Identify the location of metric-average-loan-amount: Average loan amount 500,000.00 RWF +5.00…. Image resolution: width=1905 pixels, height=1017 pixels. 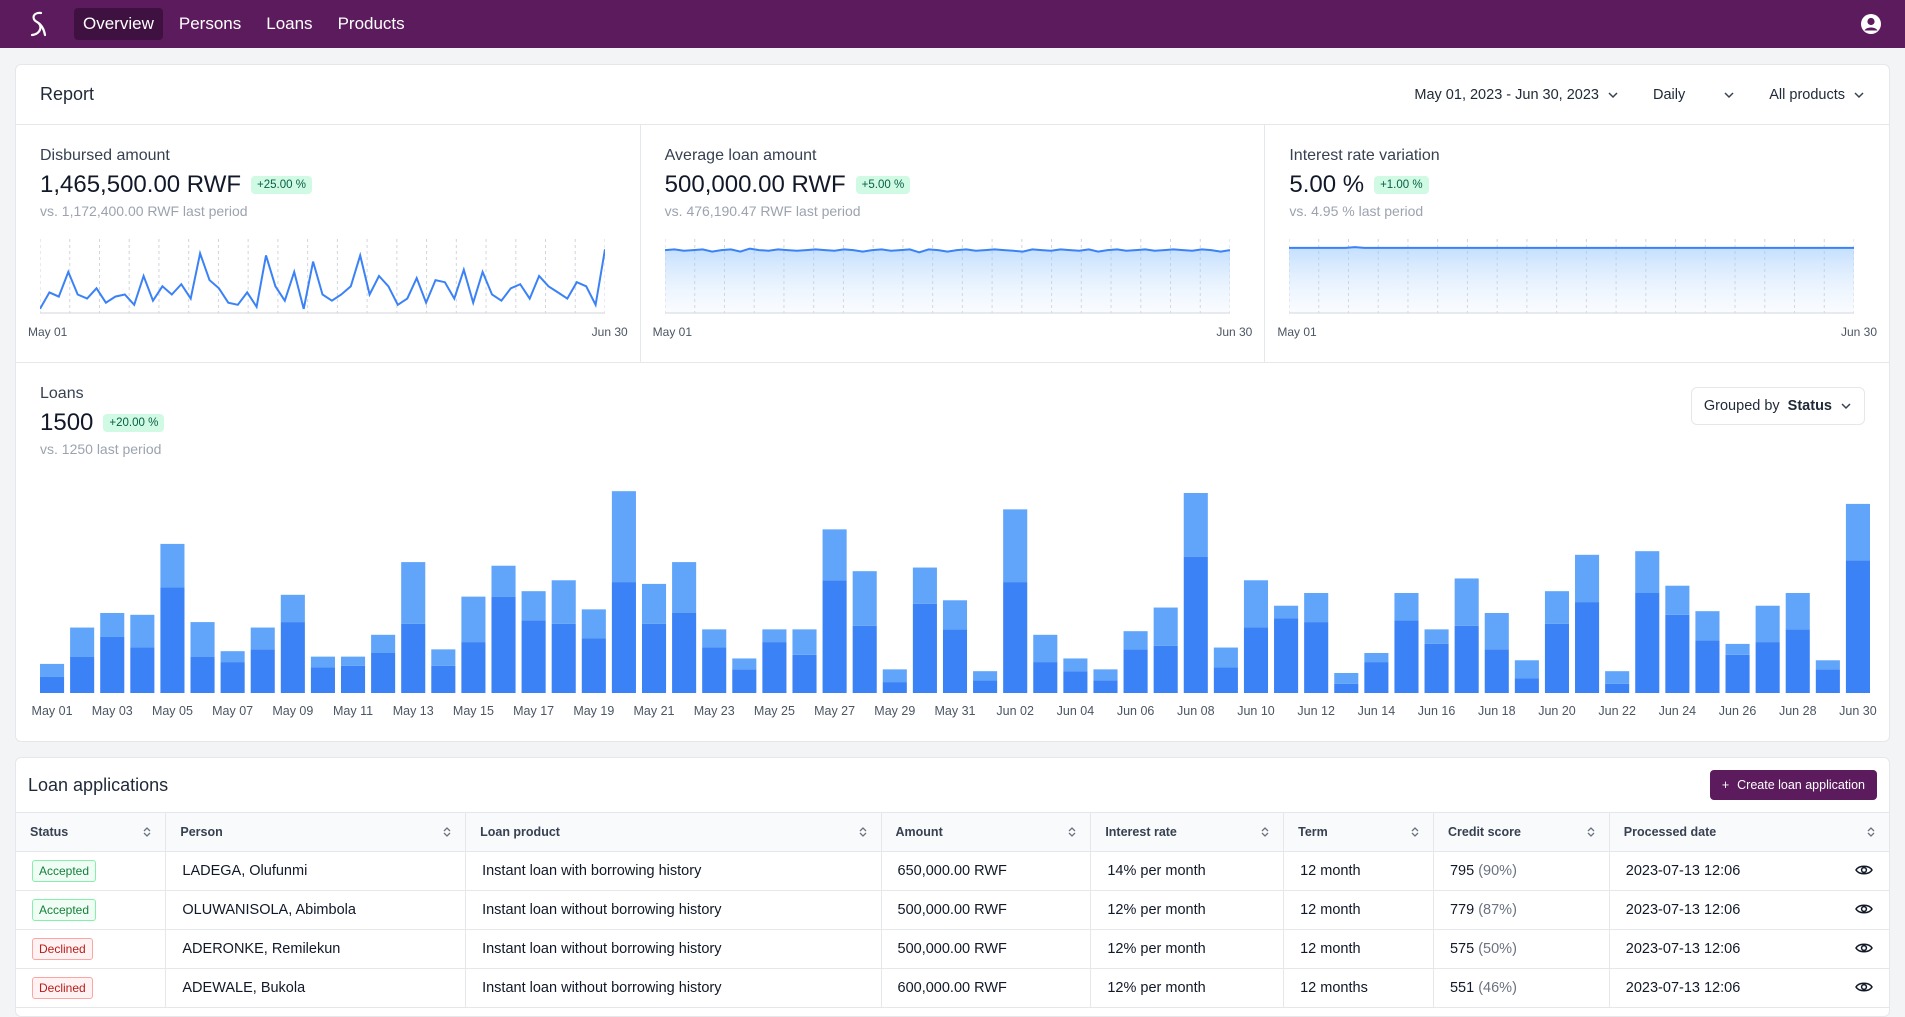
(953, 243).